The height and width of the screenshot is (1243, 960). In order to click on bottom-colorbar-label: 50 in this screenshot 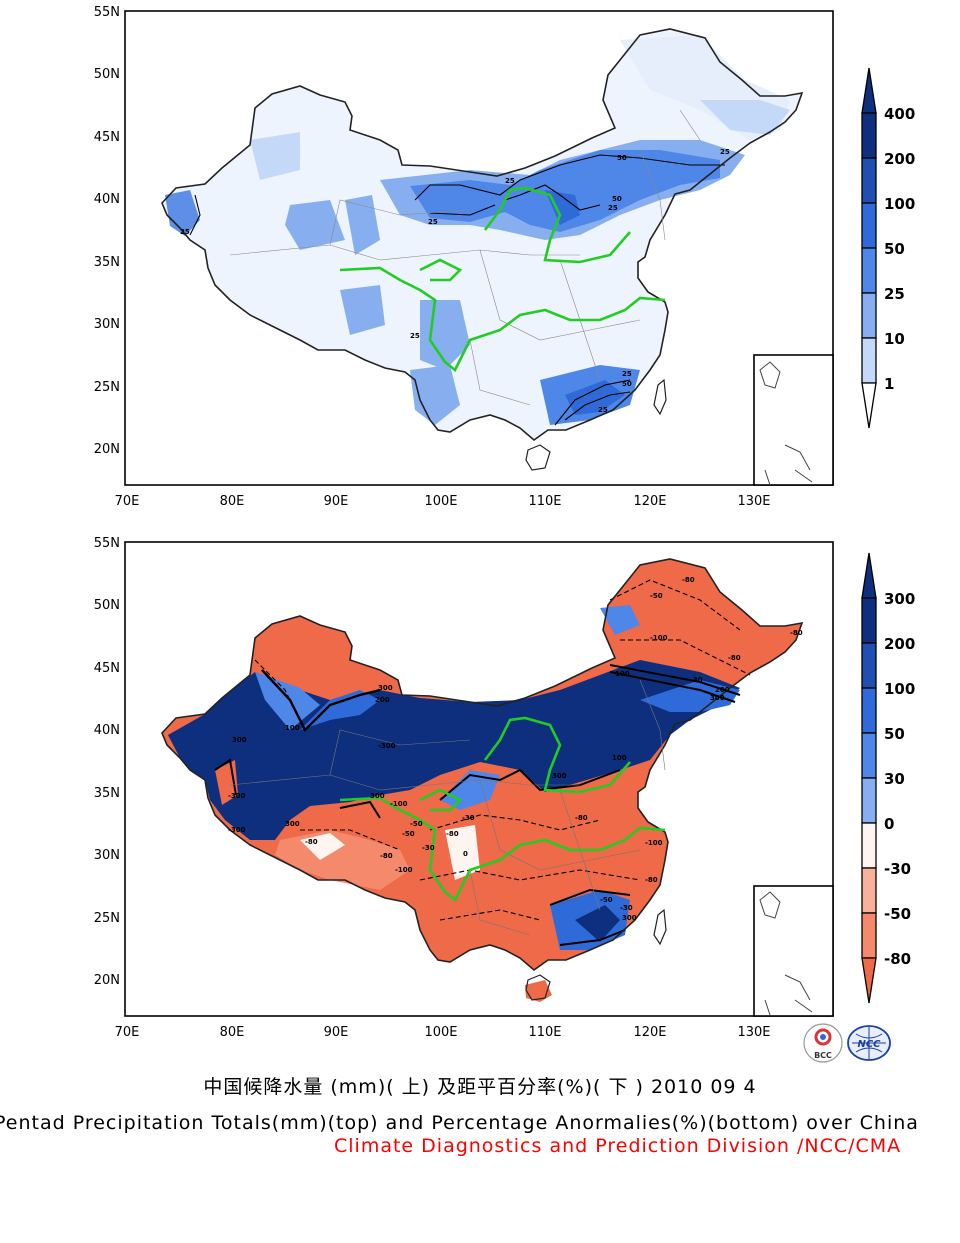, I will do `click(894, 734)`.